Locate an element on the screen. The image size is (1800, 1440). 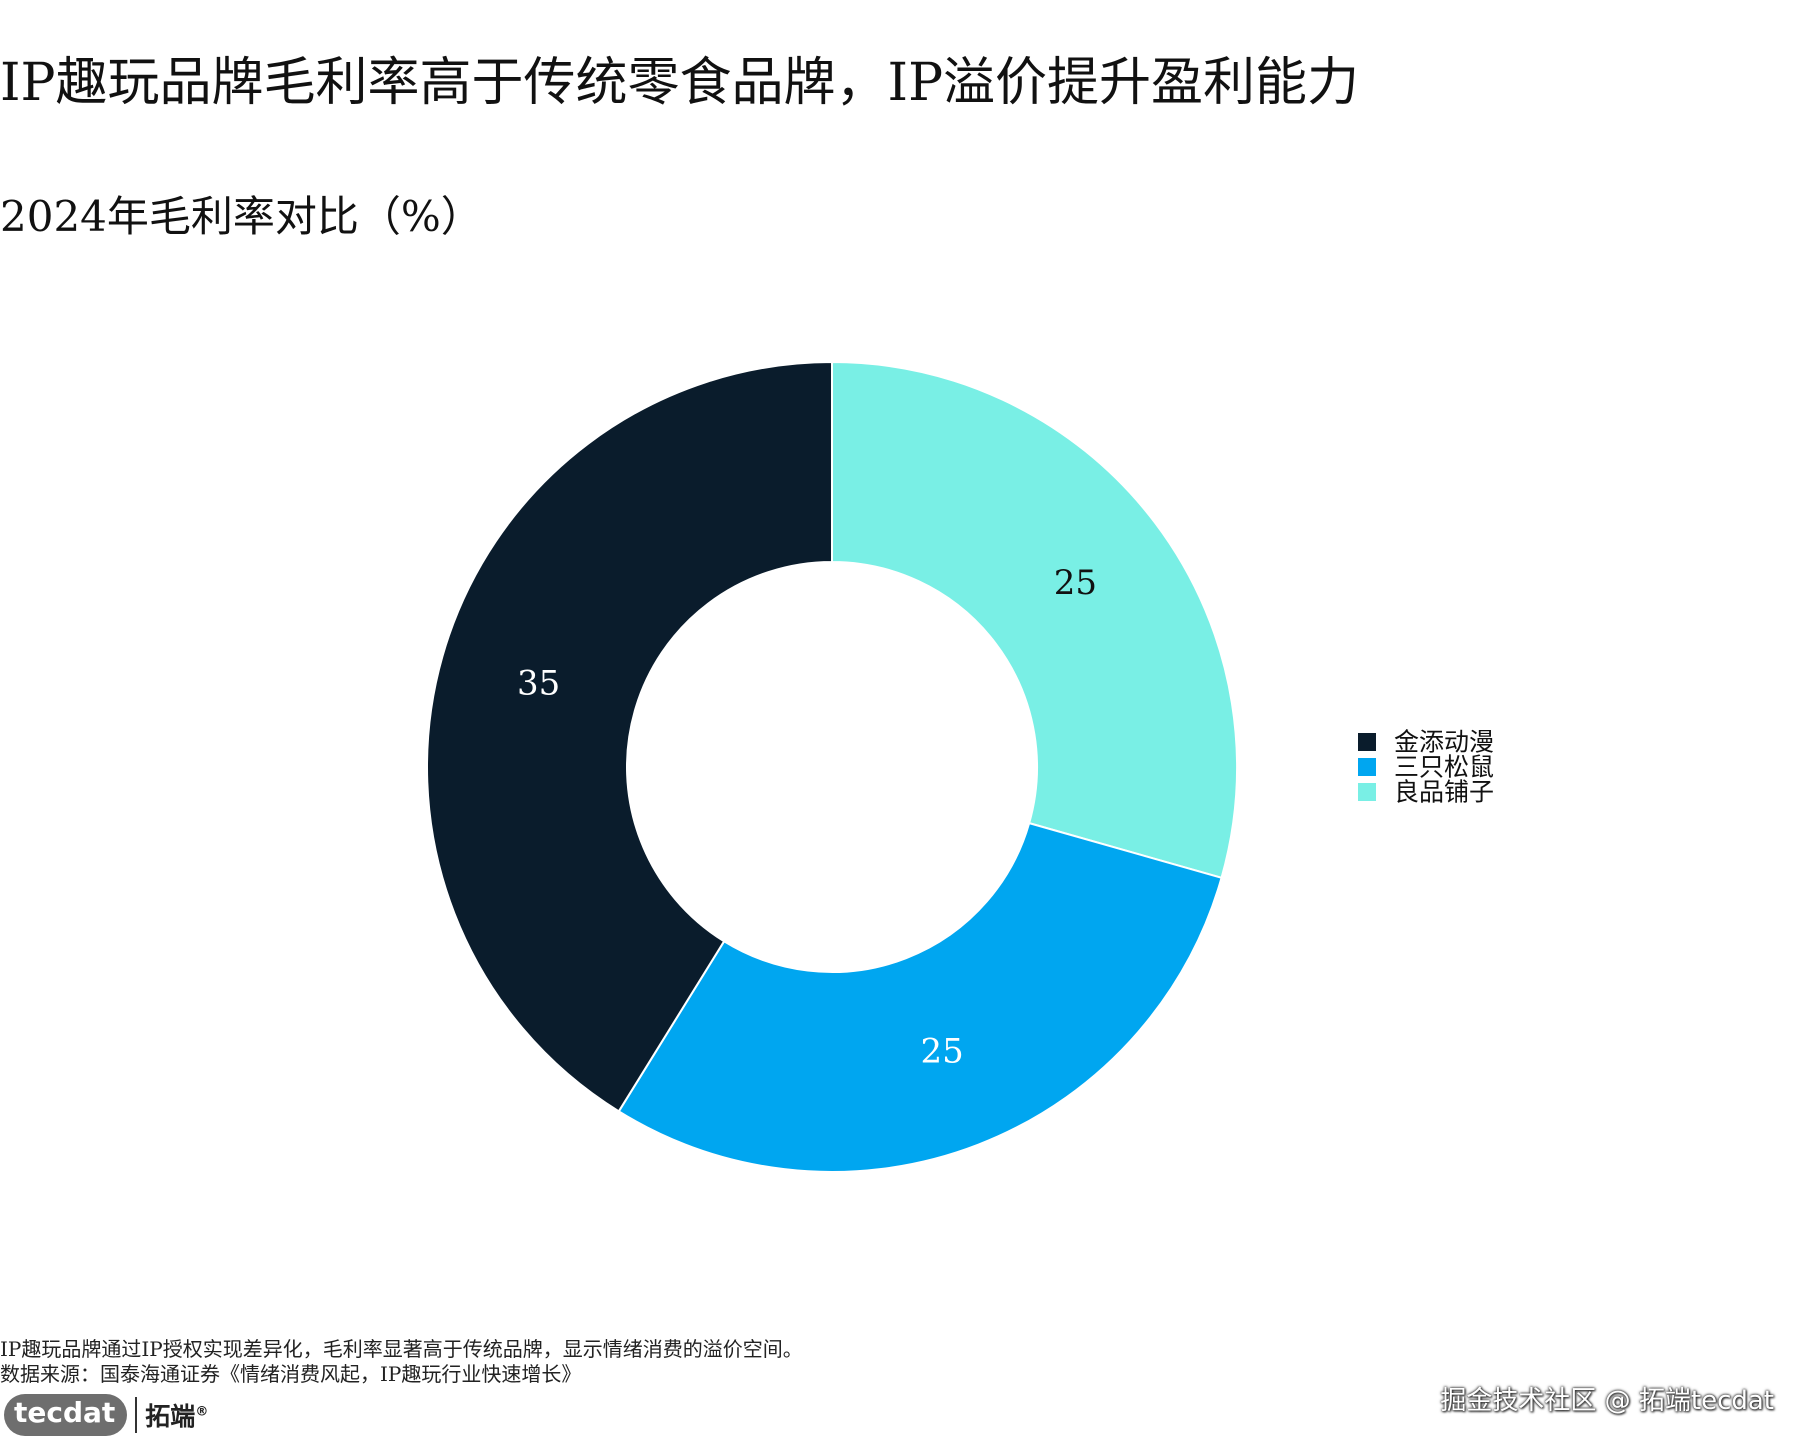
page-title: IP趣玩品牌毛利率高于传统零食品牌，IP溢价提升盈利能力 is located at coordinates (680, 83).